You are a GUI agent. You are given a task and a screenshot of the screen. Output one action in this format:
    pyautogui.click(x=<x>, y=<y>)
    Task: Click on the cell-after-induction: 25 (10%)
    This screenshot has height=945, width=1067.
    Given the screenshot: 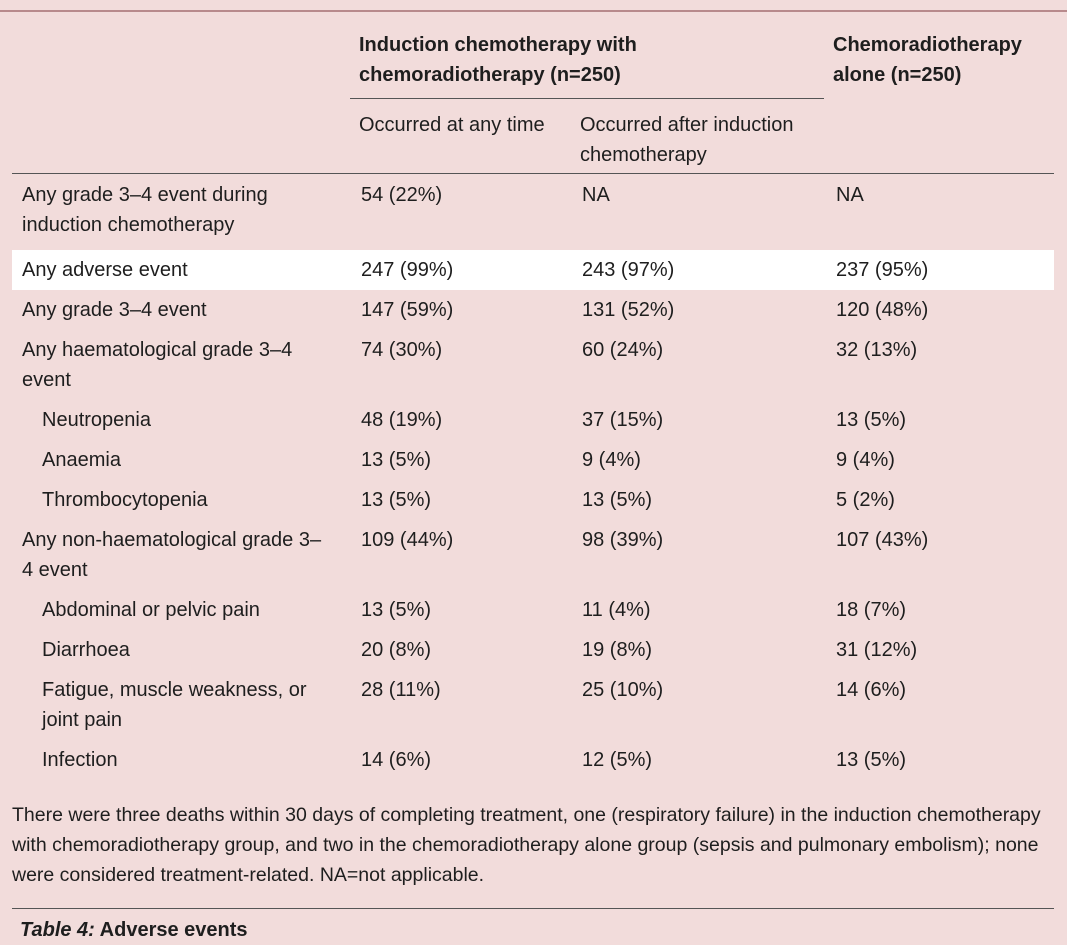 What is the action you would take?
    pyautogui.click(x=623, y=690)
    